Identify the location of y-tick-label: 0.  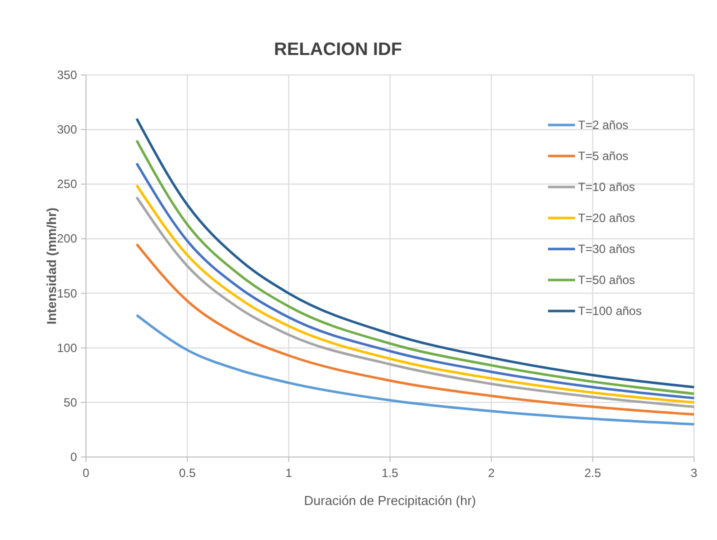
(74, 457).